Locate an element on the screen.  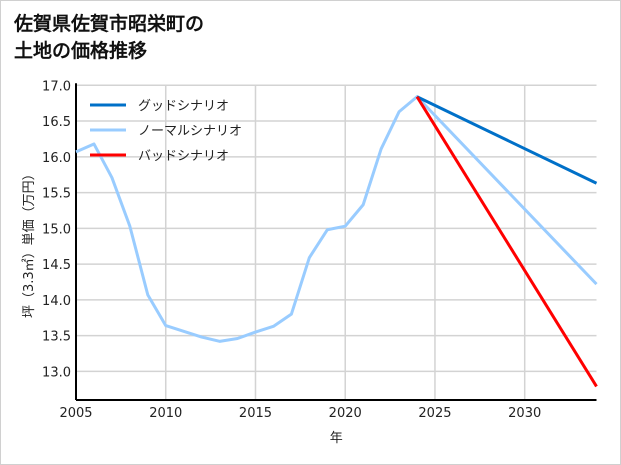
x-tick-label: 2015 is located at coordinates (255, 413).